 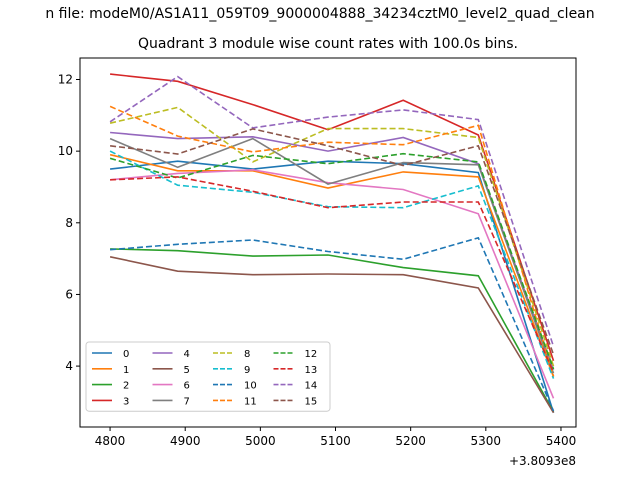 What do you see at coordinates (247, 354) in the screenshot?
I see `legend-label-8: 8` at bounding box center [247, 354].